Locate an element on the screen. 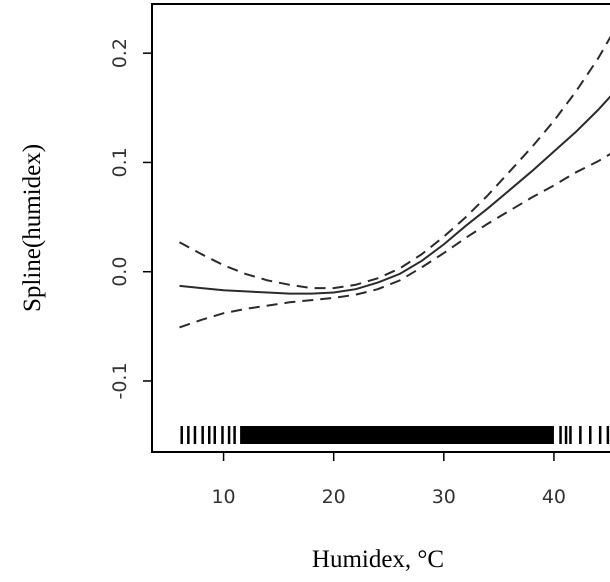 The image size is (610, 582). y-axis: -0.1 0.0 0.1 0.2 is located at coordinates (130, 219).